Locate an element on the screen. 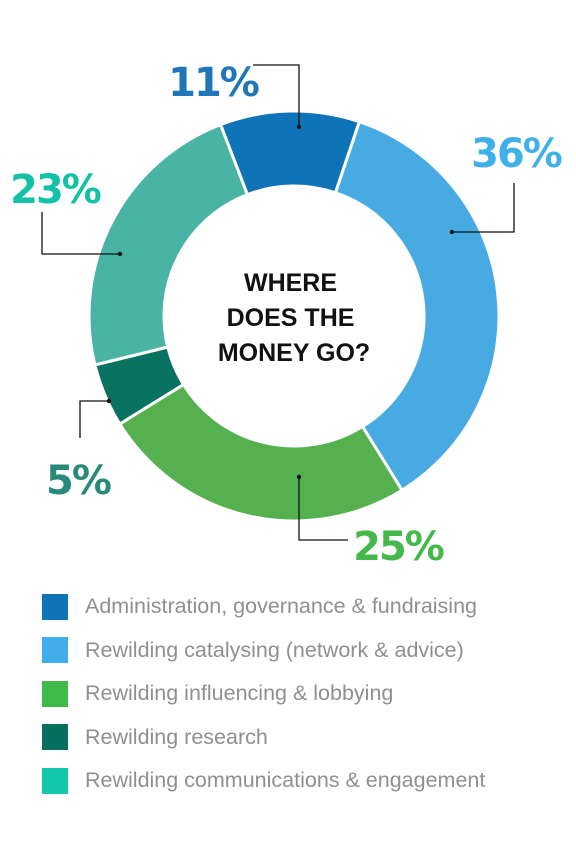 This screenshot has width=576, height=863. legend-item: Rewilding influencing & lobbying is located at coordinates (302, 694).